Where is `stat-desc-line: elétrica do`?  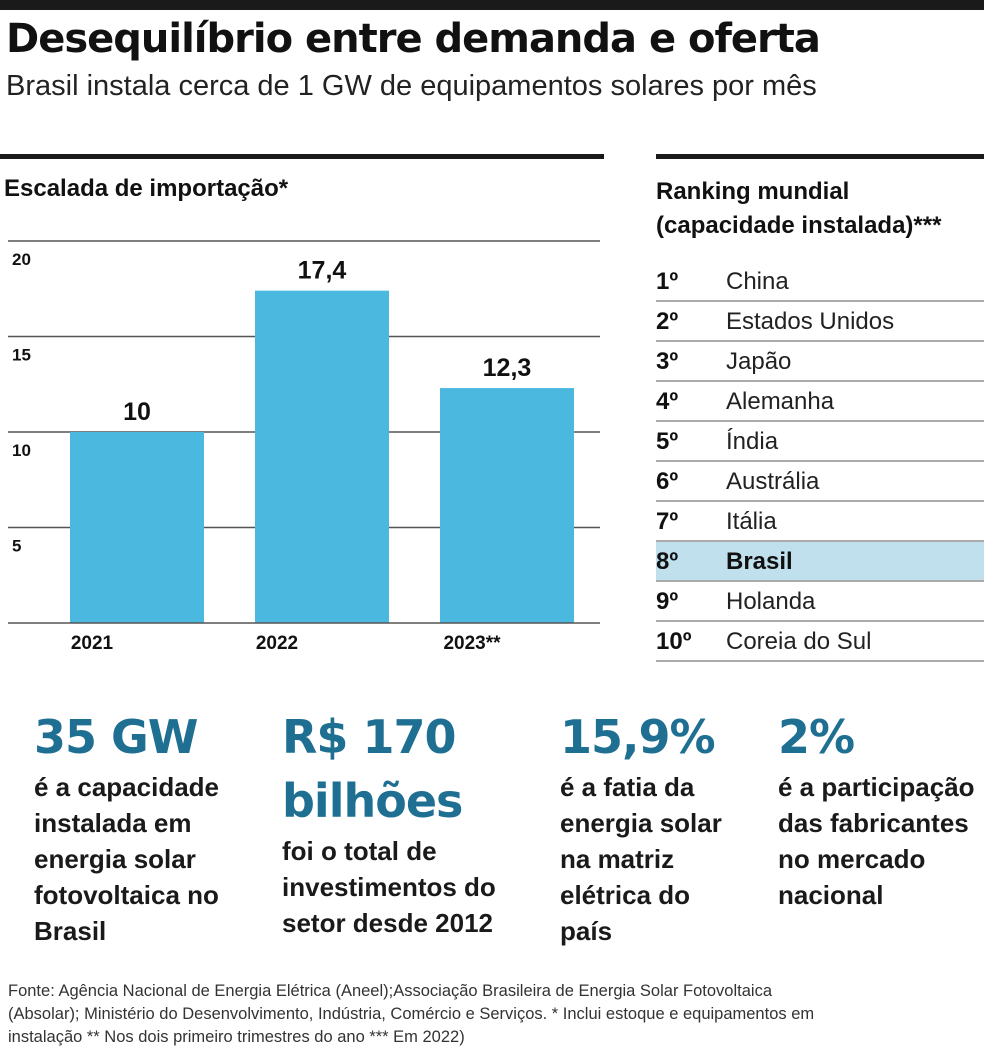 stat-desc-line: elétrica do is located at coordinates (625, 895).